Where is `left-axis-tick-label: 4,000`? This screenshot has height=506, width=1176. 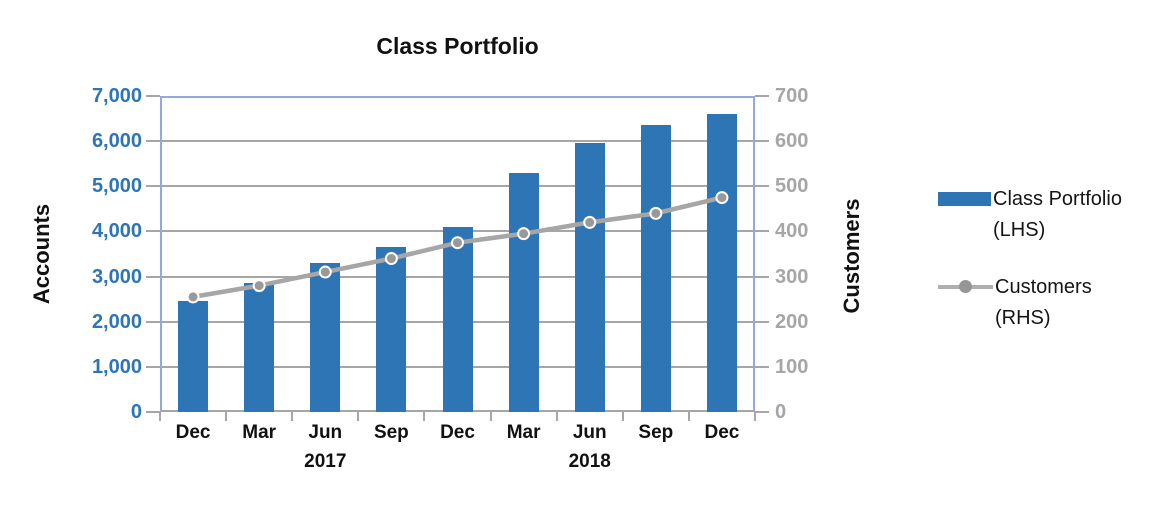
left-axis-tick-label: 4,000 is located at coordinates (116, 231).